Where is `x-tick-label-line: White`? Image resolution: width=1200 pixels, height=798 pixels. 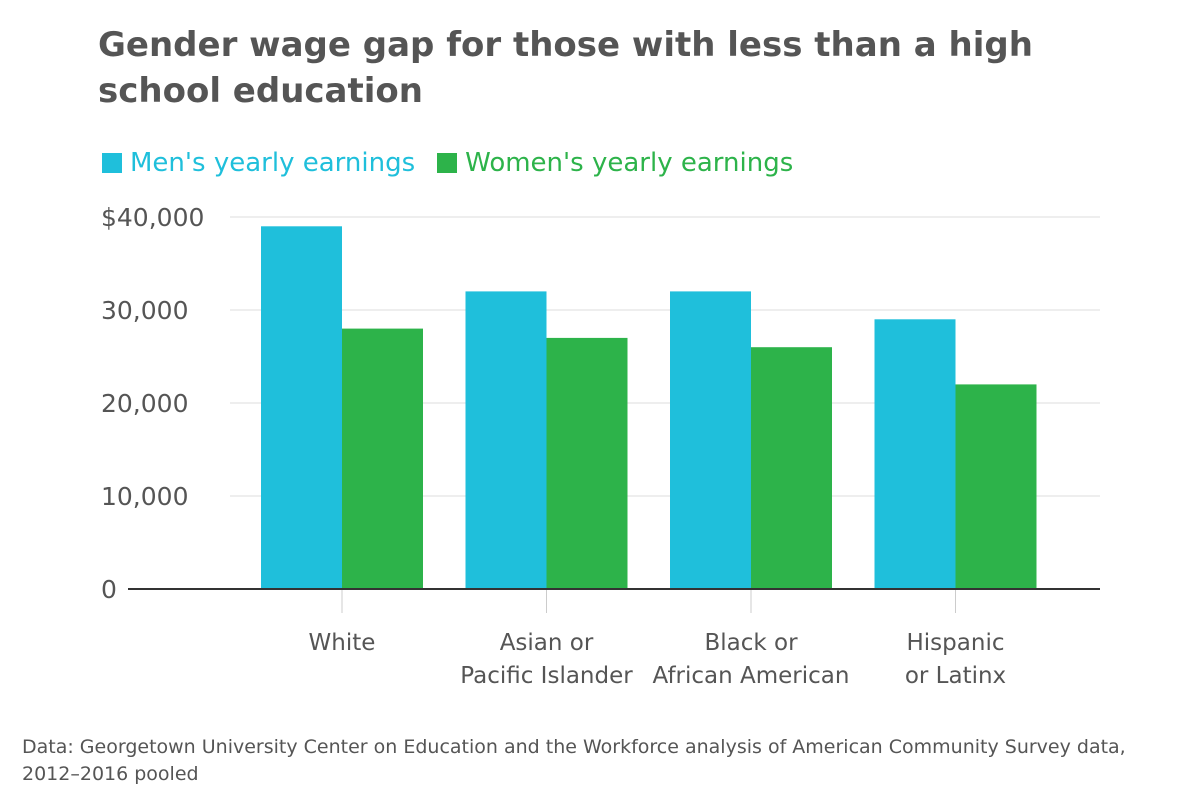
x-tick-label-line: White is located at coordinates (342, 643).